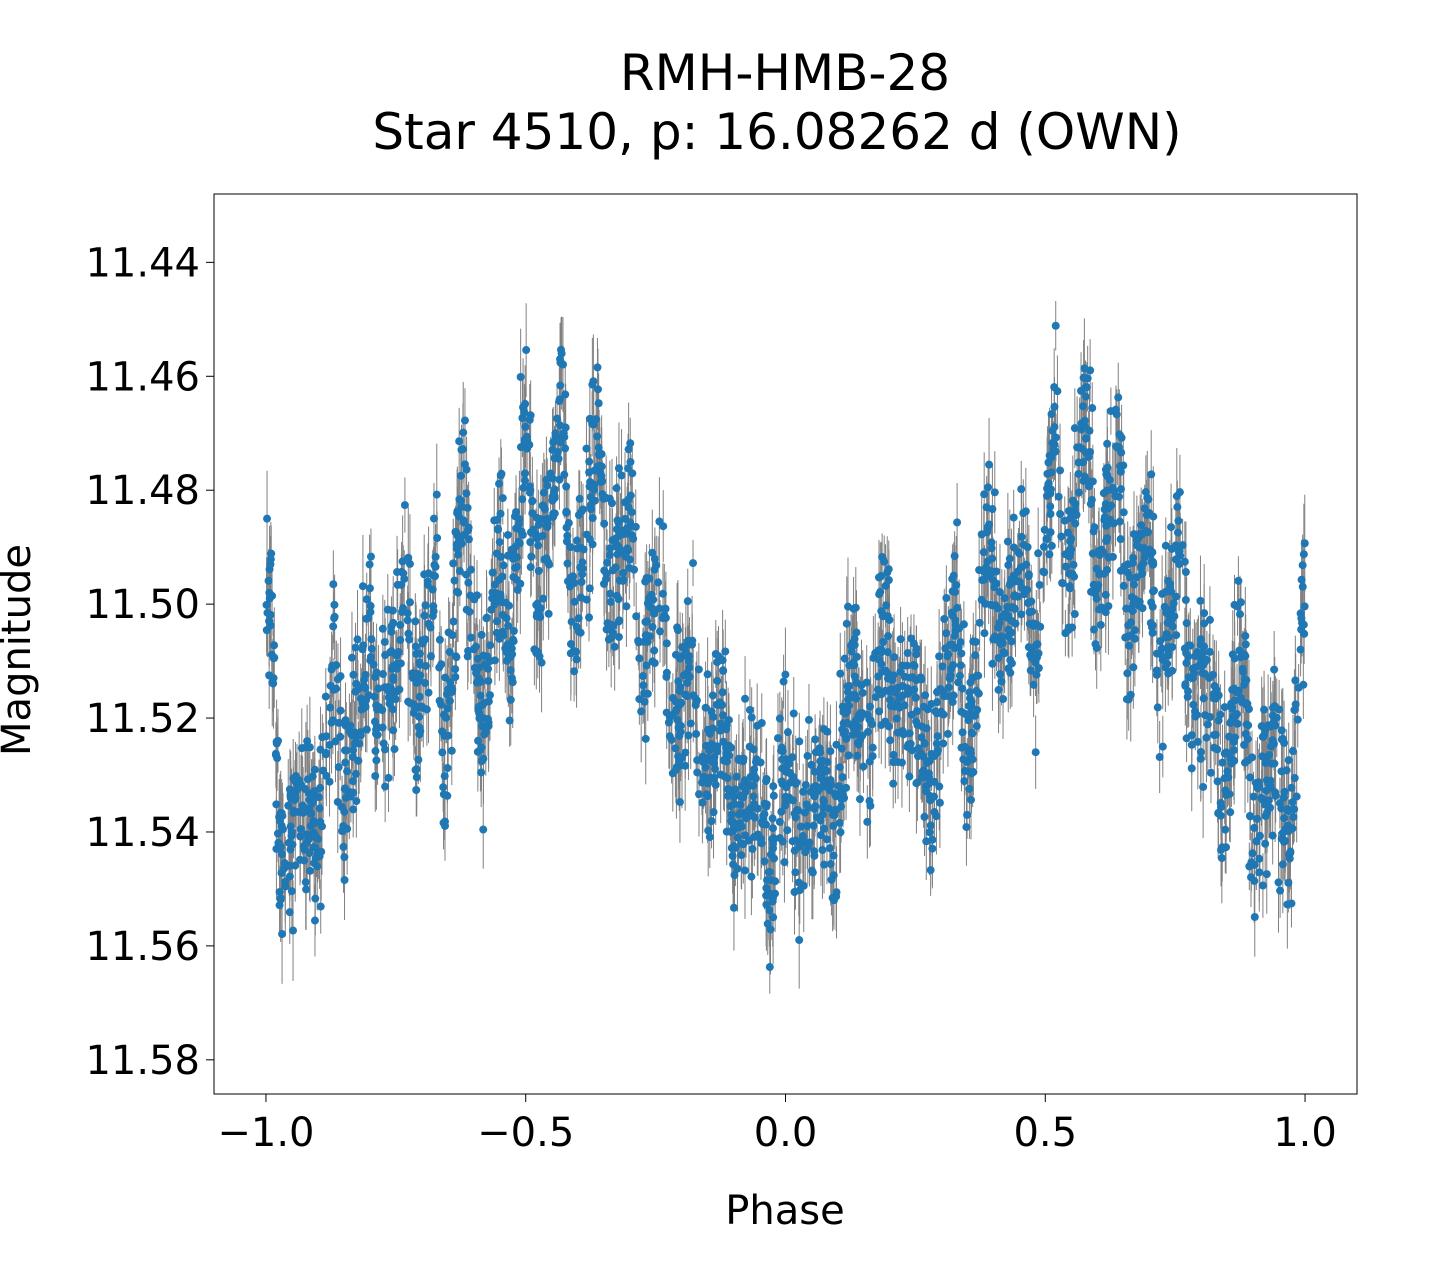 The image size is (1440, 1280). Describe the element at coordinates (786, 1133) in the screenshot. I see `x-tick-label: 0.0` at that location.